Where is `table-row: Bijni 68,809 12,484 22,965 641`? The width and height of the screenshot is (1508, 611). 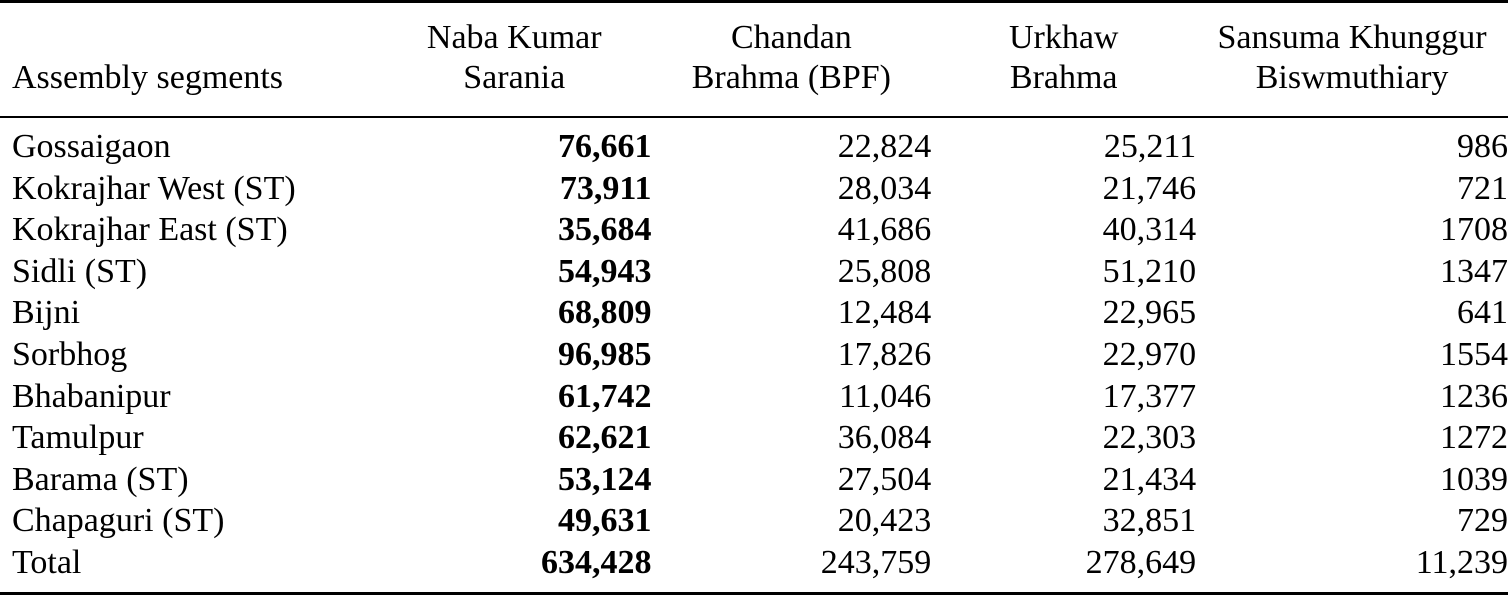 table-row: Bijni 68,809 12,484 22,965 641 is located at coordinates (754, 313).